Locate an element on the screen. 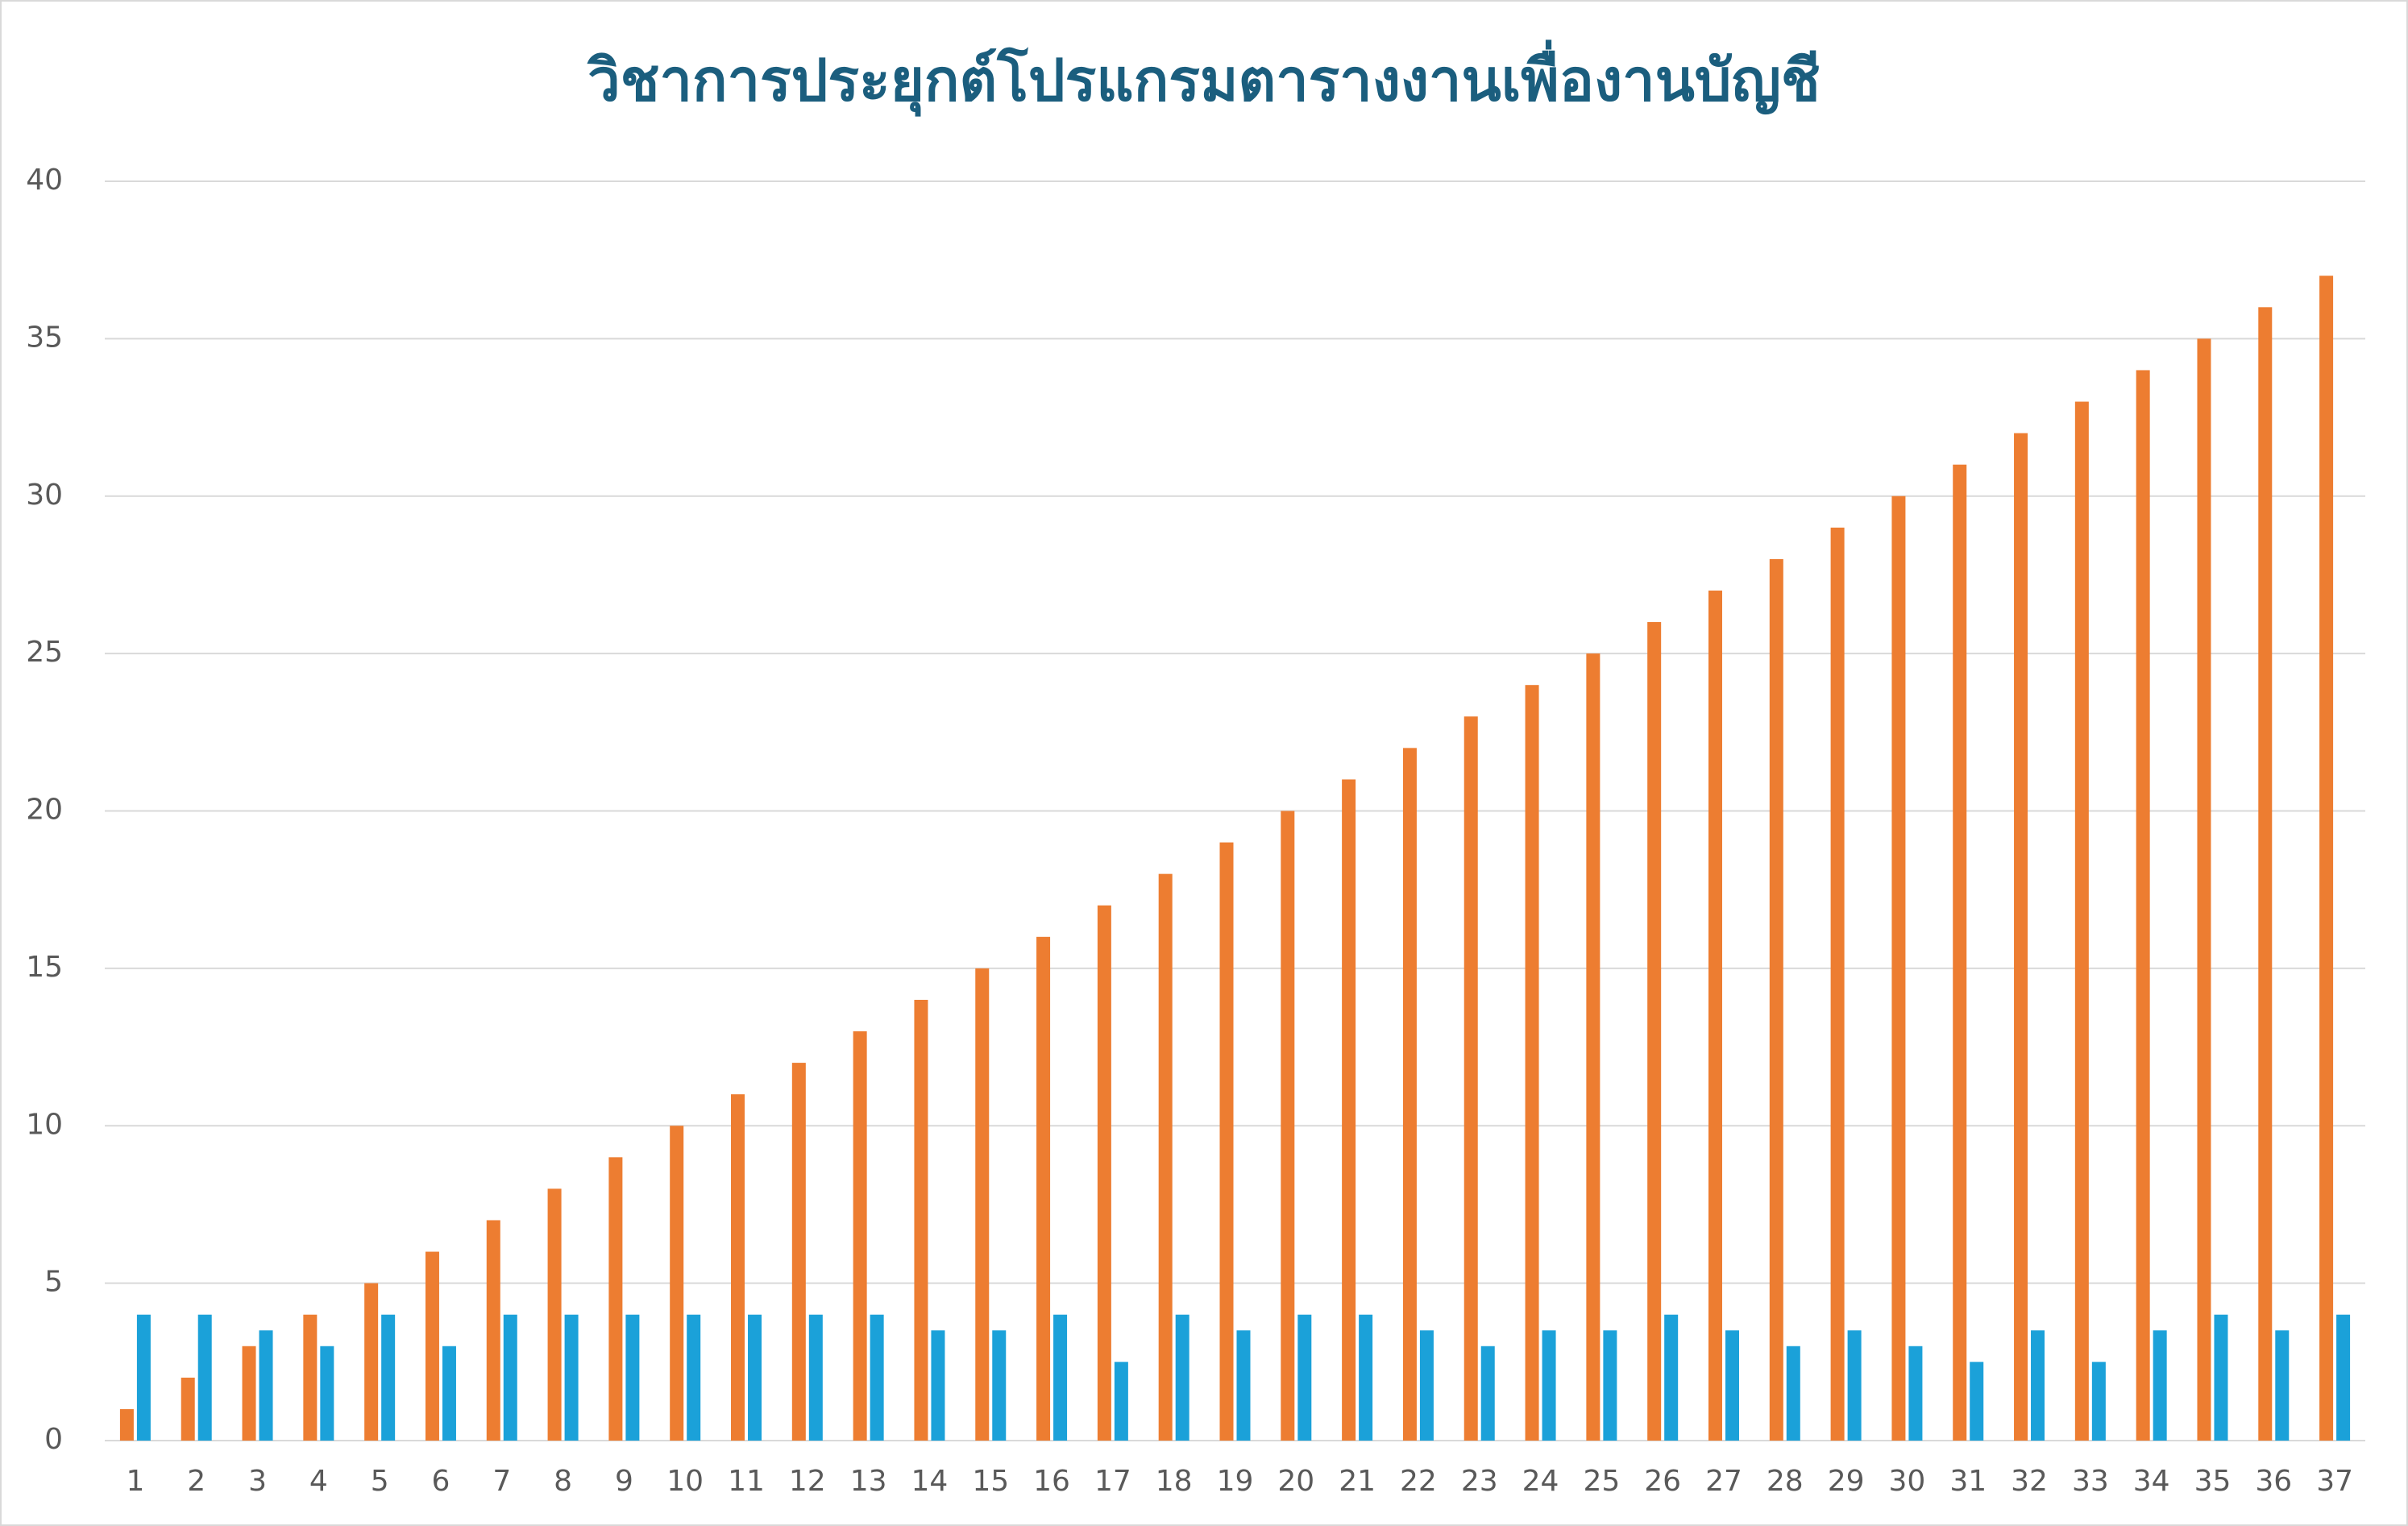 The image size is (2408, 1526). x-tick-label: 23 is located at coordinates (1480, 1481).